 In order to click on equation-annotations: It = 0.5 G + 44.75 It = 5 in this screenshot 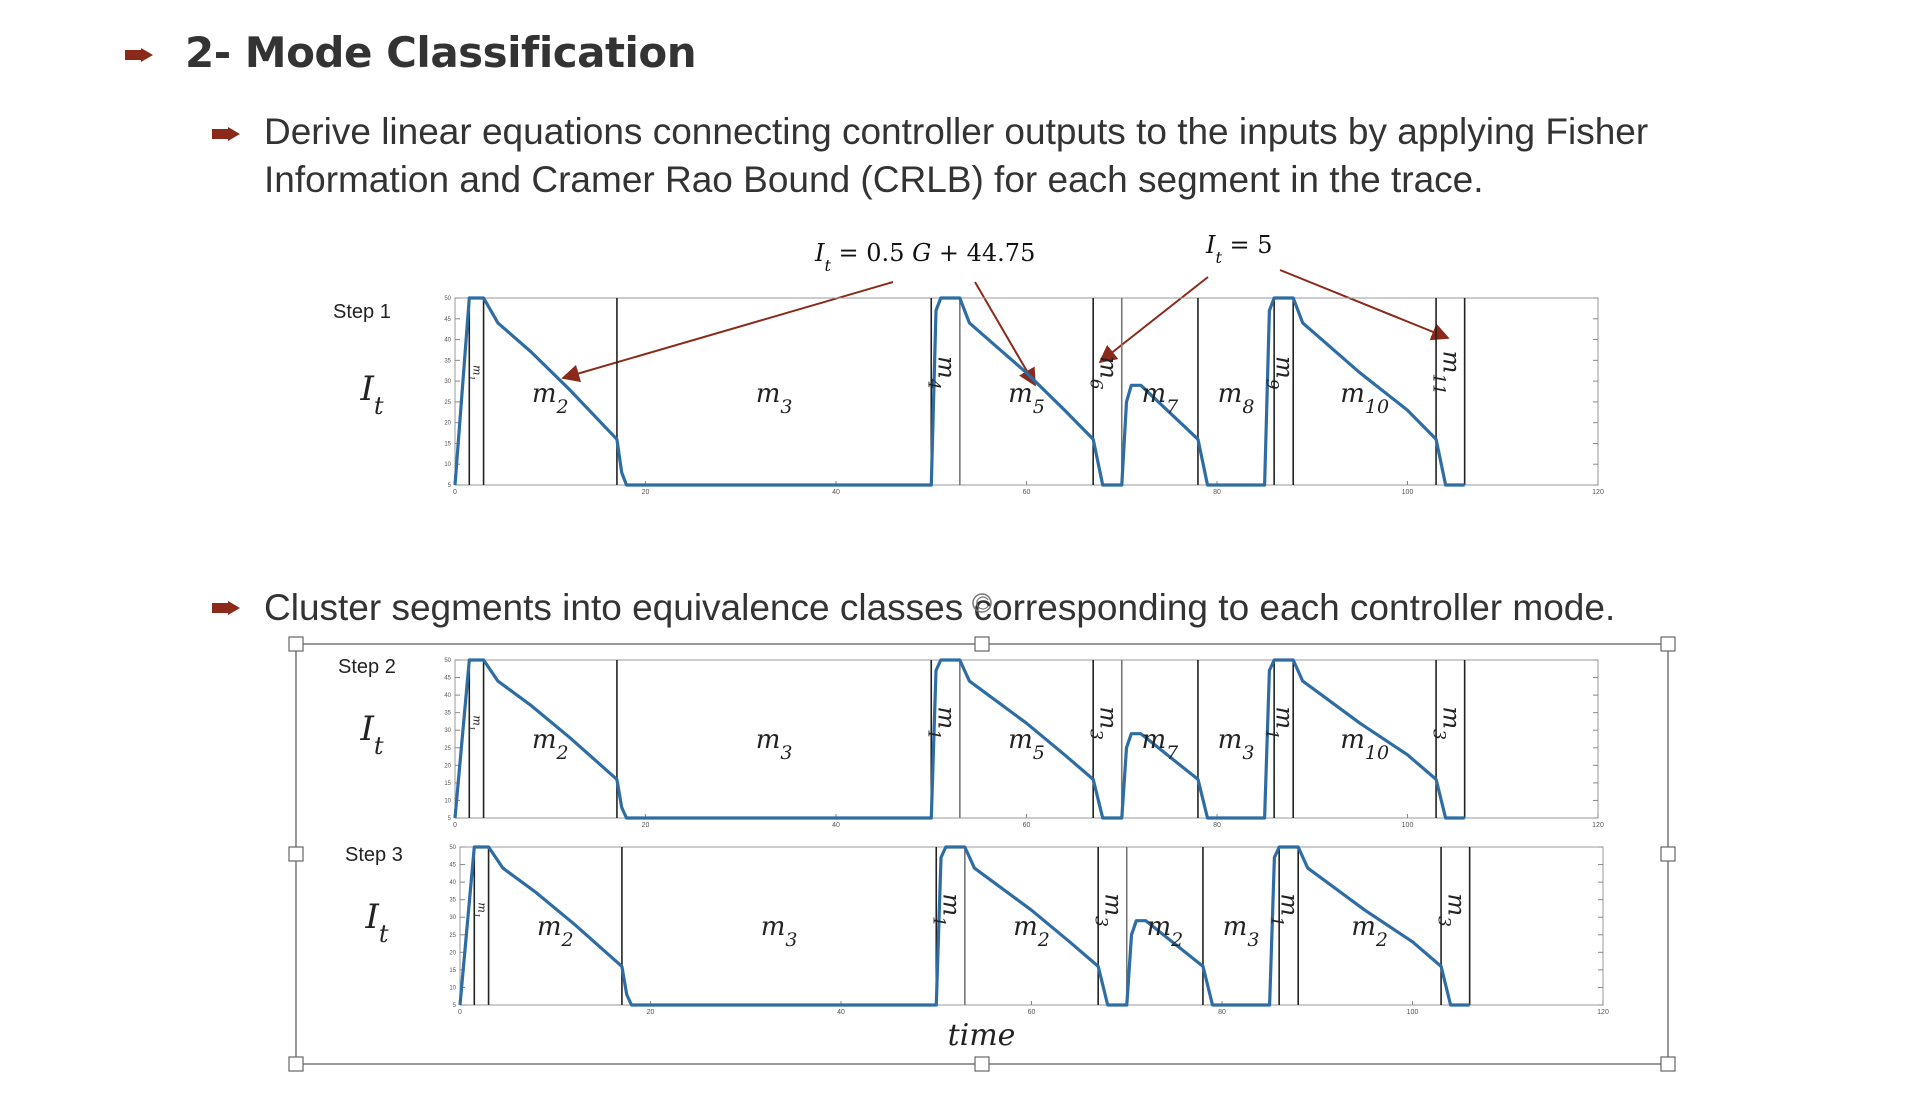, I will do `click(1005, 309)`.